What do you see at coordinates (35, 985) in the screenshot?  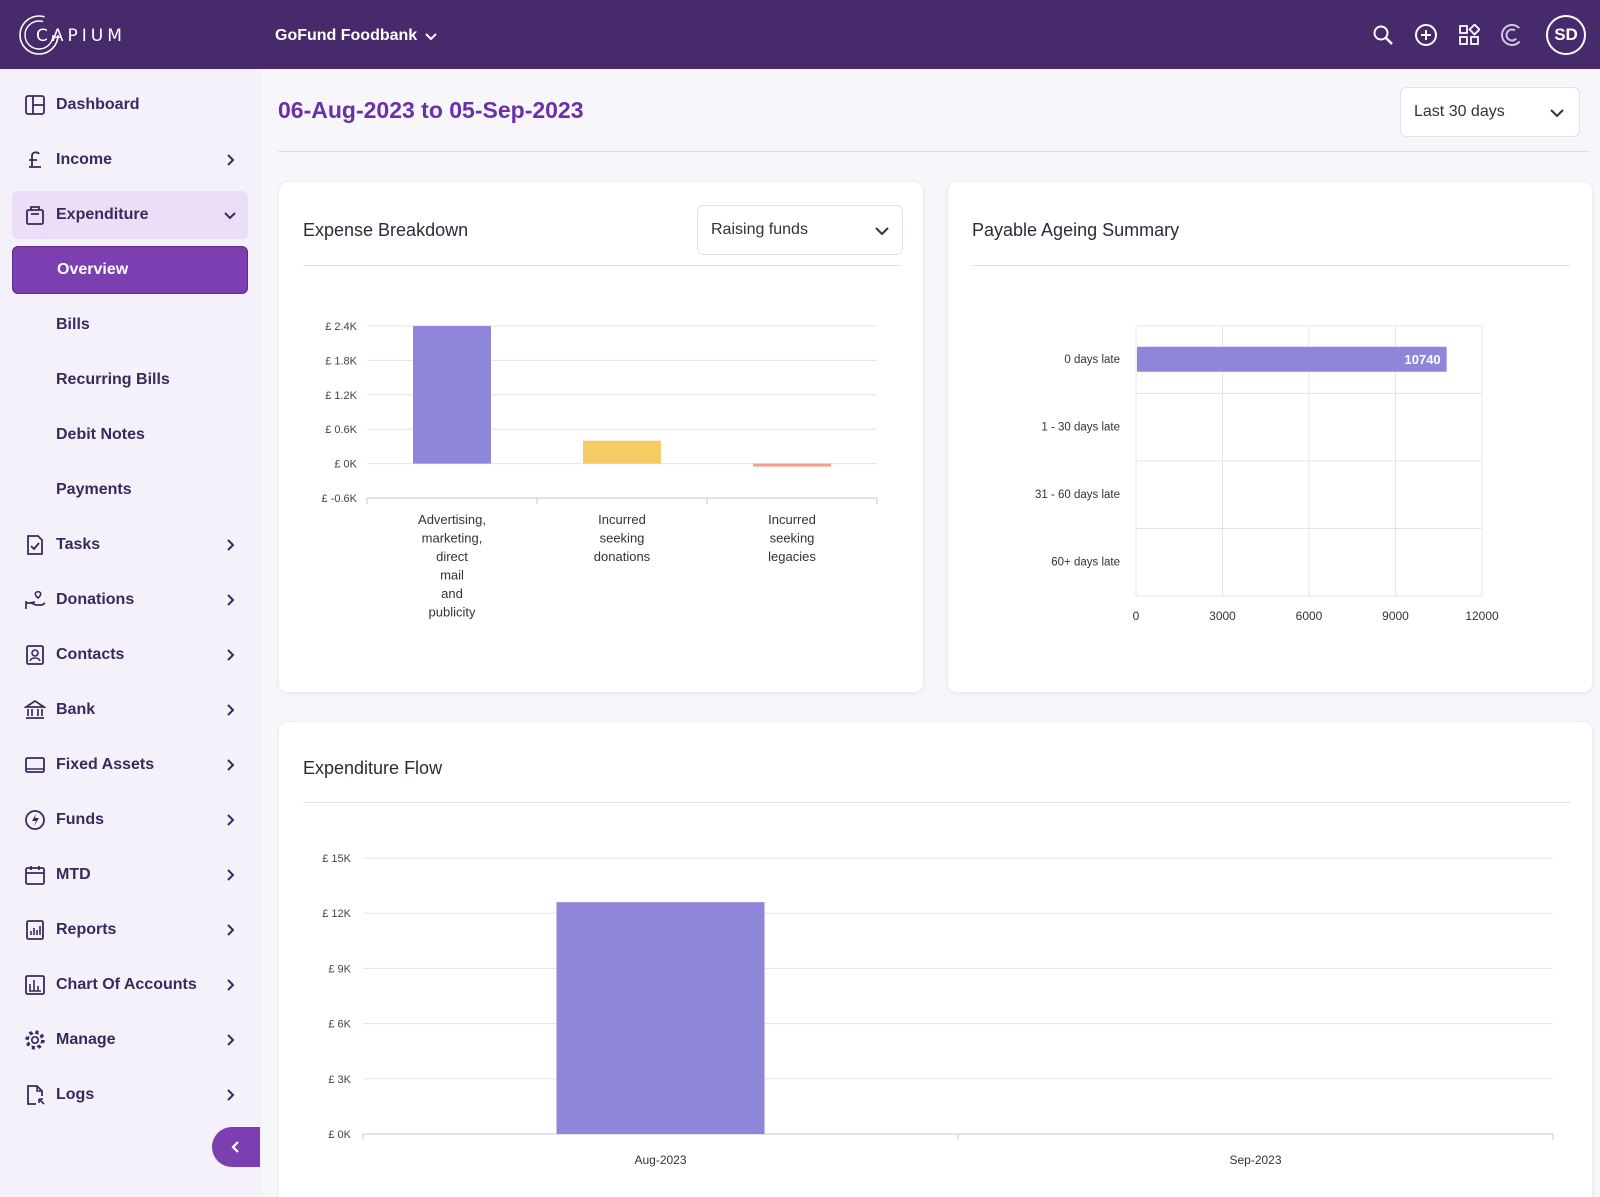 I see `chart-icon` at bounding box center [35, 985].